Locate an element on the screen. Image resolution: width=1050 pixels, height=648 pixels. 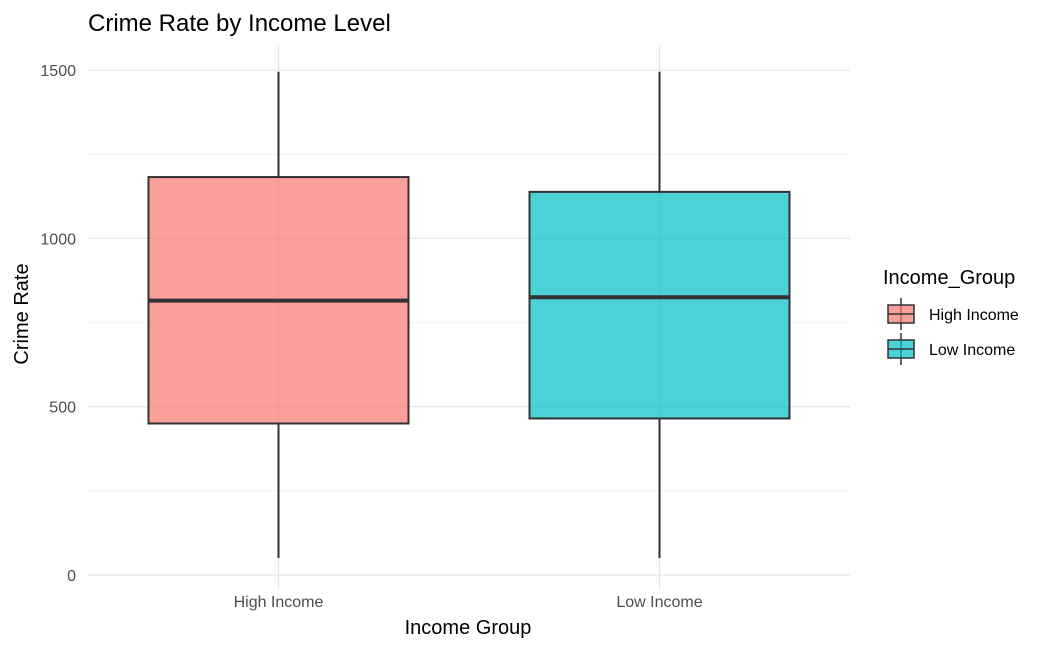
y-tick-label: 0 is located at coordinates (71, 576).